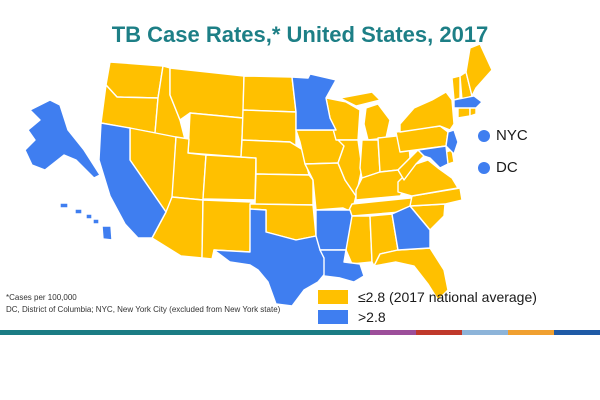 Image resolution: width=600 pixels, height=400 pixels. What do you see at coordinates (484, 136) in the screenshot?
I see `nyc-marker` at bounding box center [484, 136].